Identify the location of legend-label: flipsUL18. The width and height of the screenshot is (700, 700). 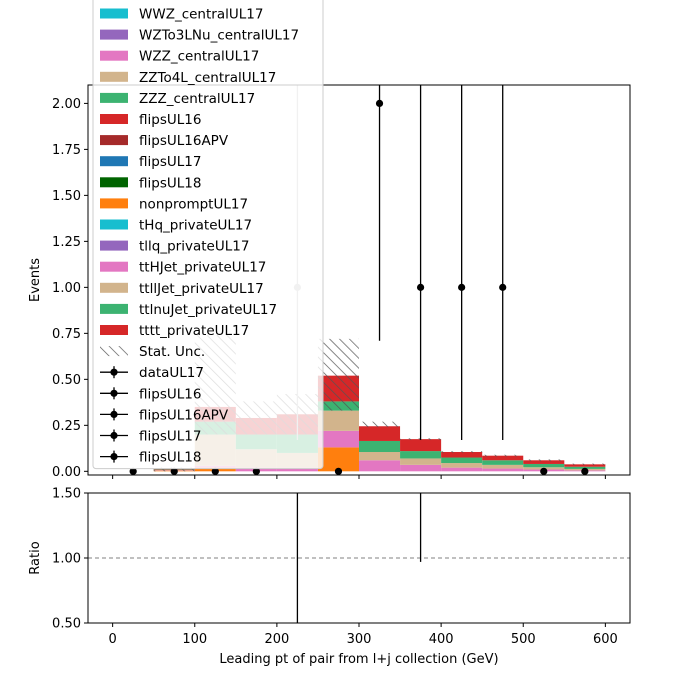
(170, 458).